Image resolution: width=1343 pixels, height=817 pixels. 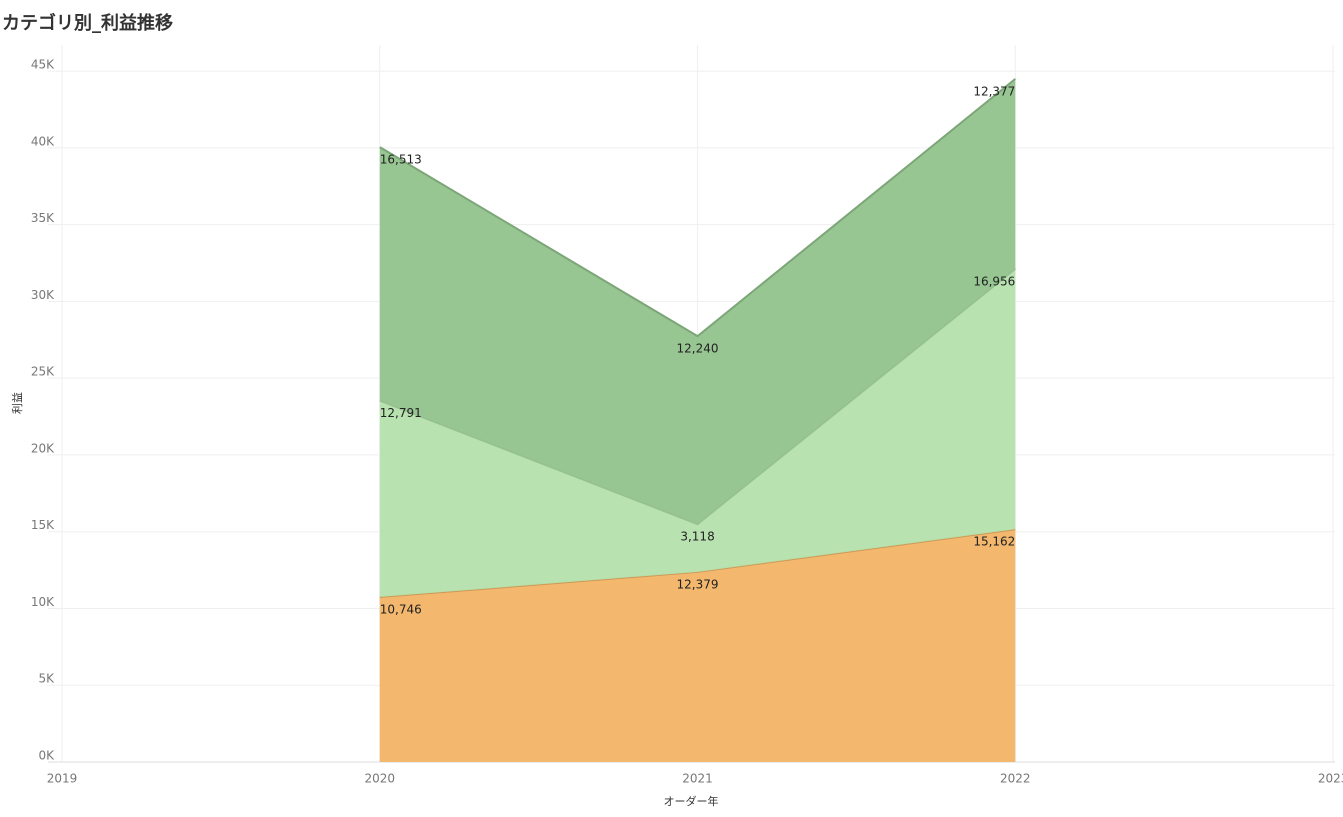 What do you see at coordinates (17, 403) in the screenshot?
I see `y-axis-title: 利益` at bounding box center [17, 403].